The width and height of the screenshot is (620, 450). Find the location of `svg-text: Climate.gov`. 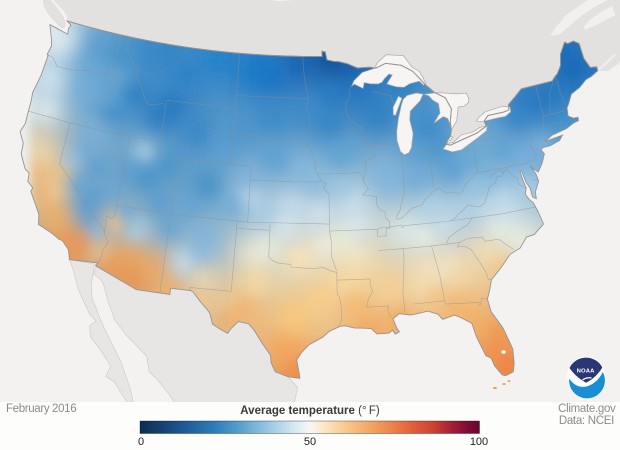

svg-text: Climate.gov is located at coordinates (587, 409).